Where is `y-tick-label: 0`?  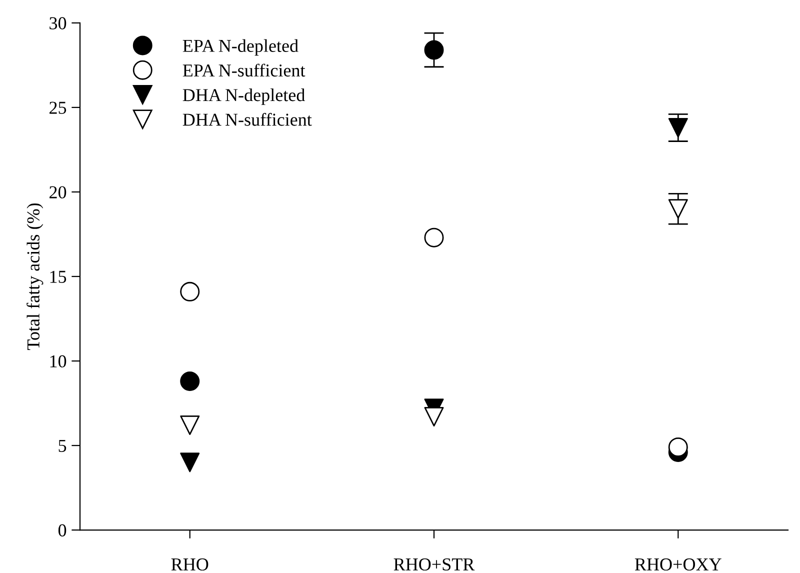 y-tick-label: 0 is located at coordinates (62, 530).